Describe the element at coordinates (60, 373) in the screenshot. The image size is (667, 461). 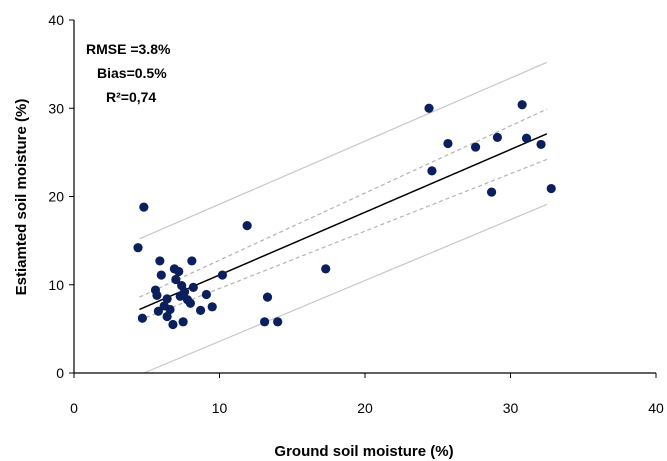
I see `y-tick-label: 0` at that location.